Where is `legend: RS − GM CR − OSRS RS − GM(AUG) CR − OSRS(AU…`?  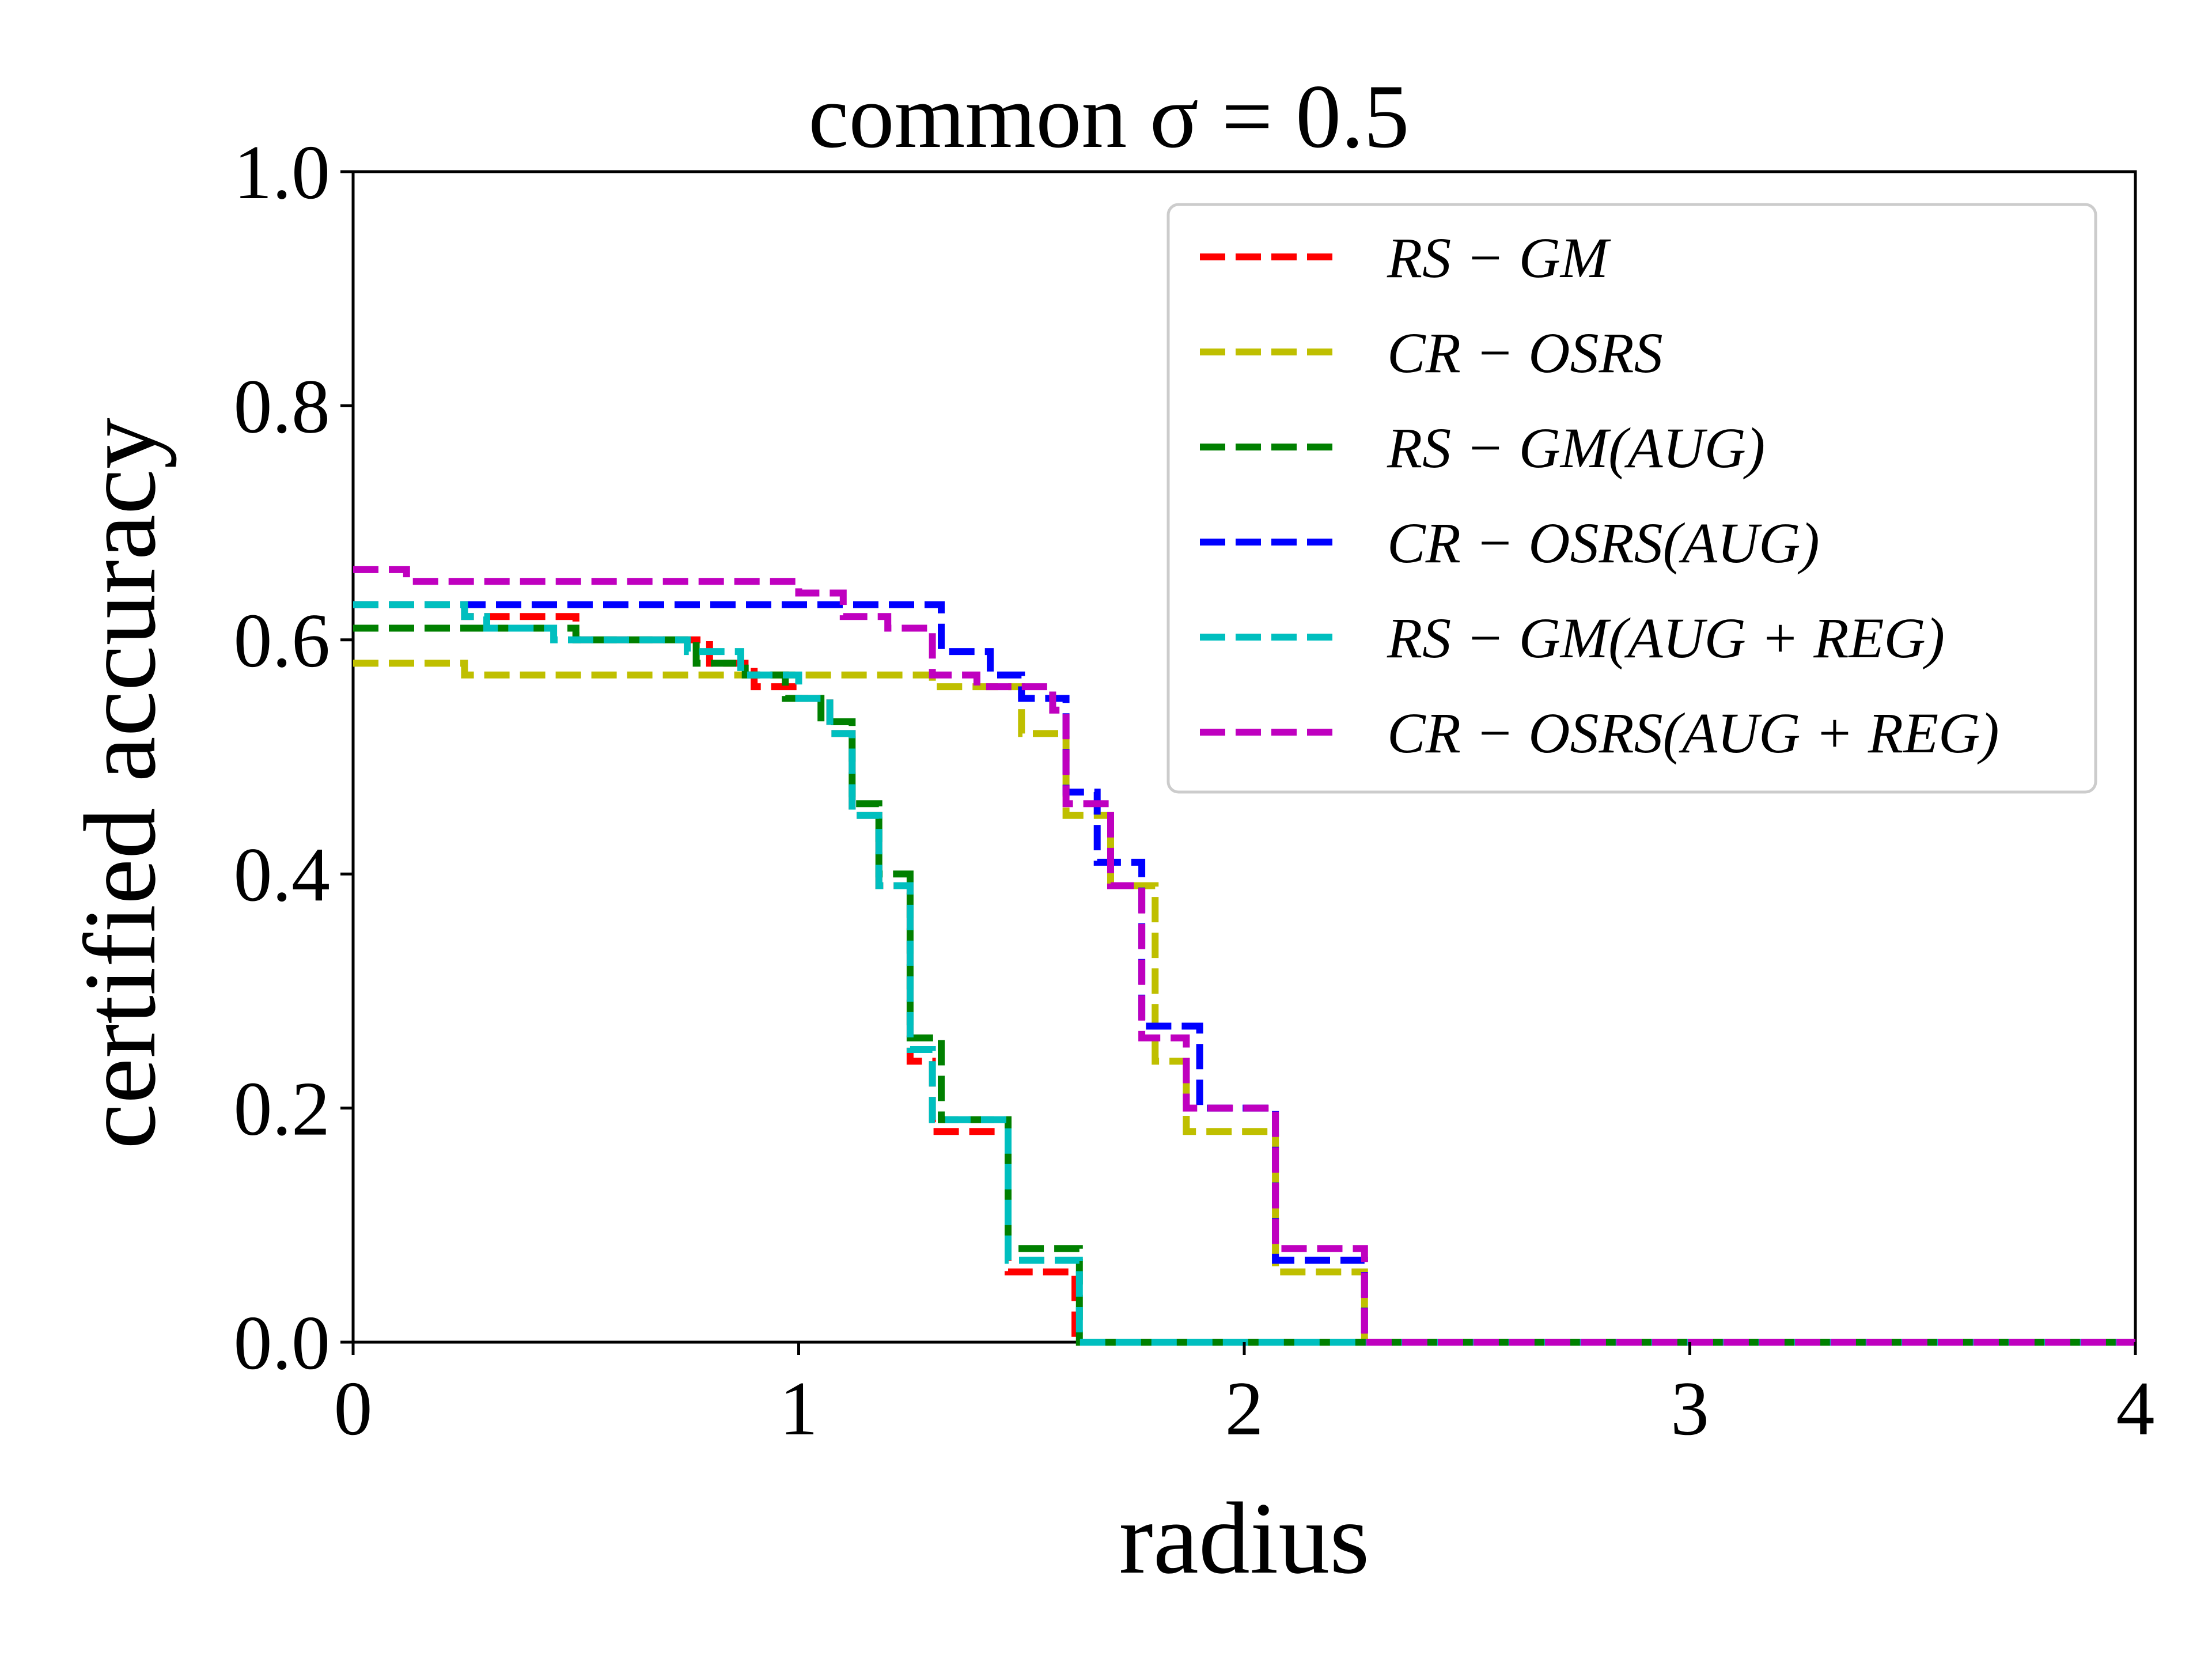 legend: RS − GM CR − OSRS RS − GM(AUG) CR − OSRS(AU… is located at coordinates (1631, 498).